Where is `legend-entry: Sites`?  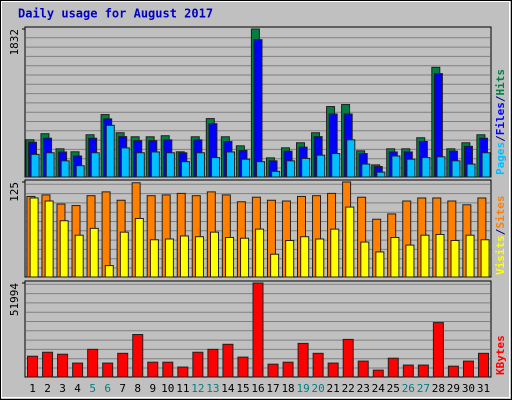 legend-entry: Sites is located at coordinates (500, 212).